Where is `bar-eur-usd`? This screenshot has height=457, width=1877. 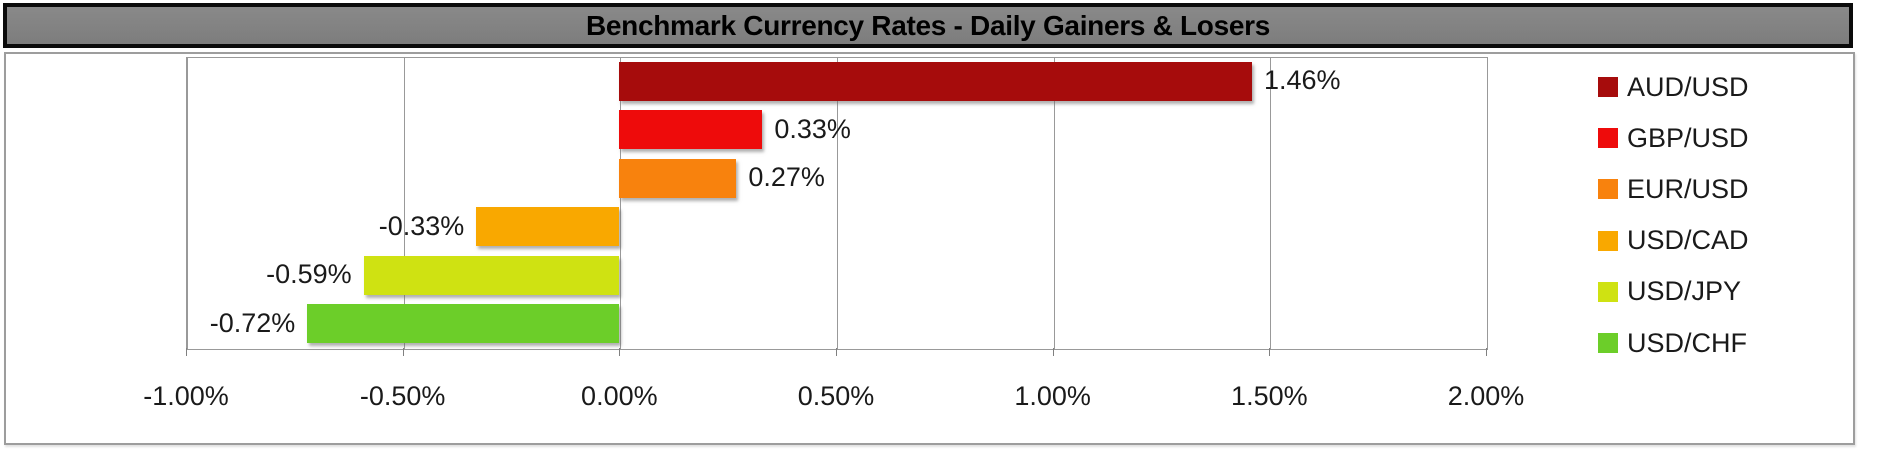
bar-eur-usd is located at coordinates (678, 178).